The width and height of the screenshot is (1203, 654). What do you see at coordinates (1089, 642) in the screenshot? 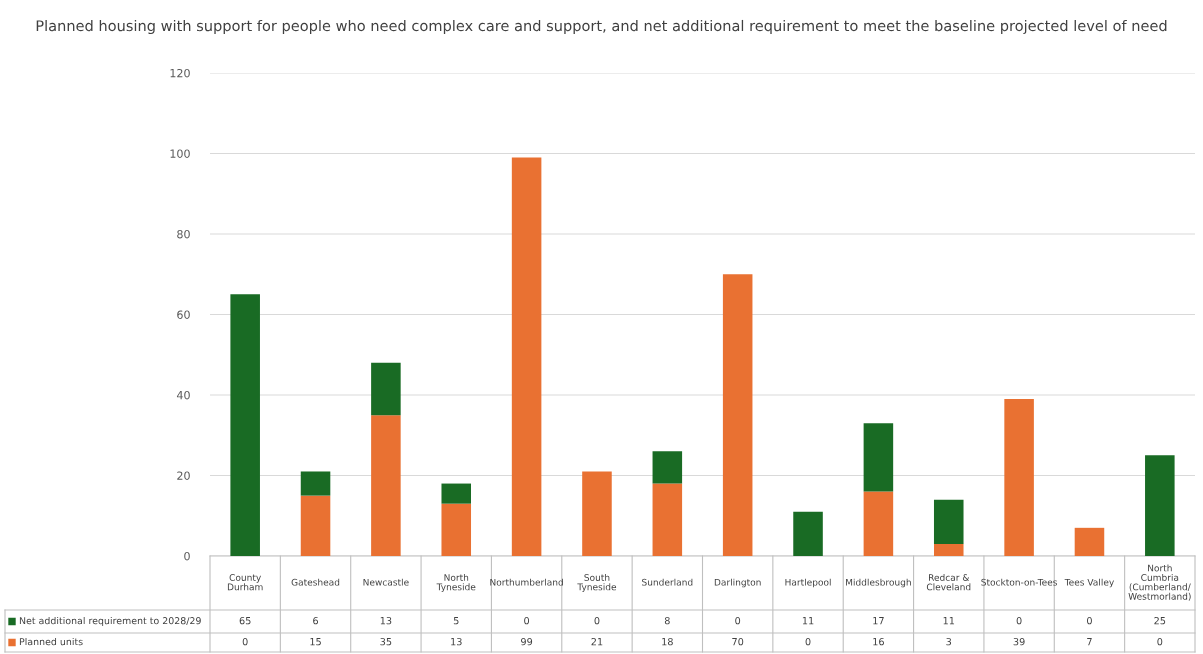
I see `data-label: 7` at bounding box center [1089, 642].